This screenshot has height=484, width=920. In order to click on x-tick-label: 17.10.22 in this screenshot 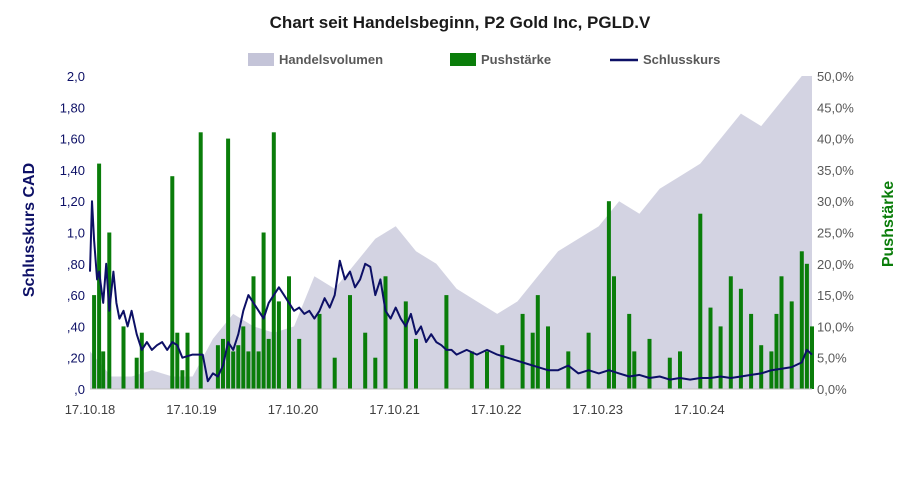, I will do `click(496, 409)`.